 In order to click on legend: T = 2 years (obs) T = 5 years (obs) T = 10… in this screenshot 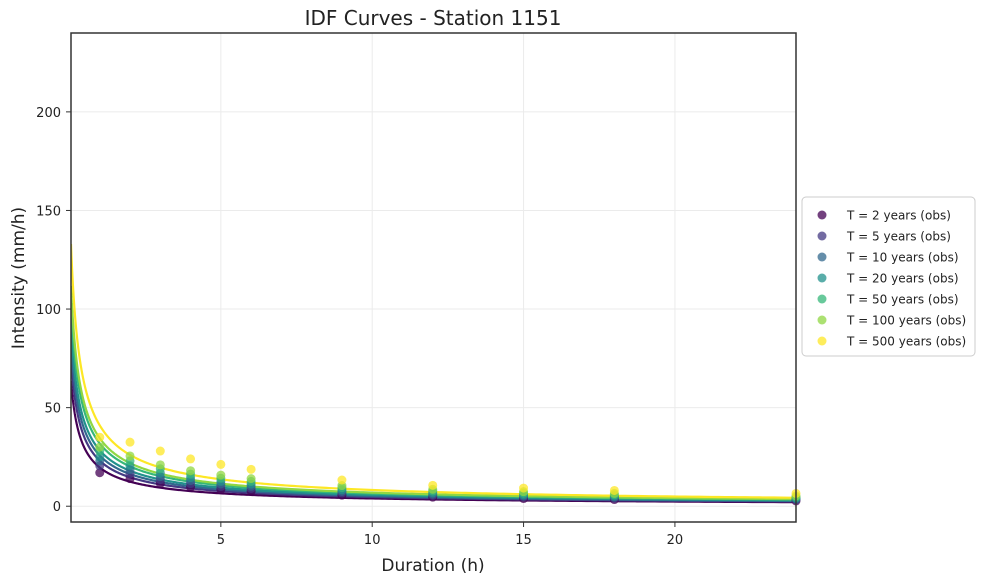, I will do `click(888, 276)`.